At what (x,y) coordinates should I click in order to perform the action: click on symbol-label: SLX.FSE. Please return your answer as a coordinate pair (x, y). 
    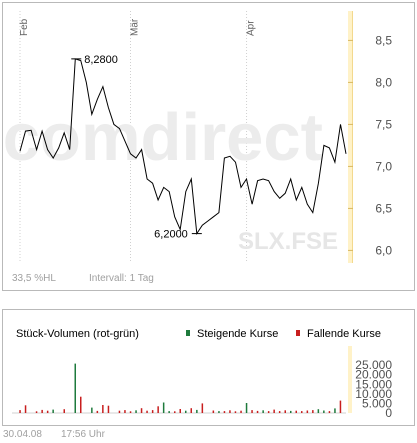
    Looking at the image, I should click on (288, 241).